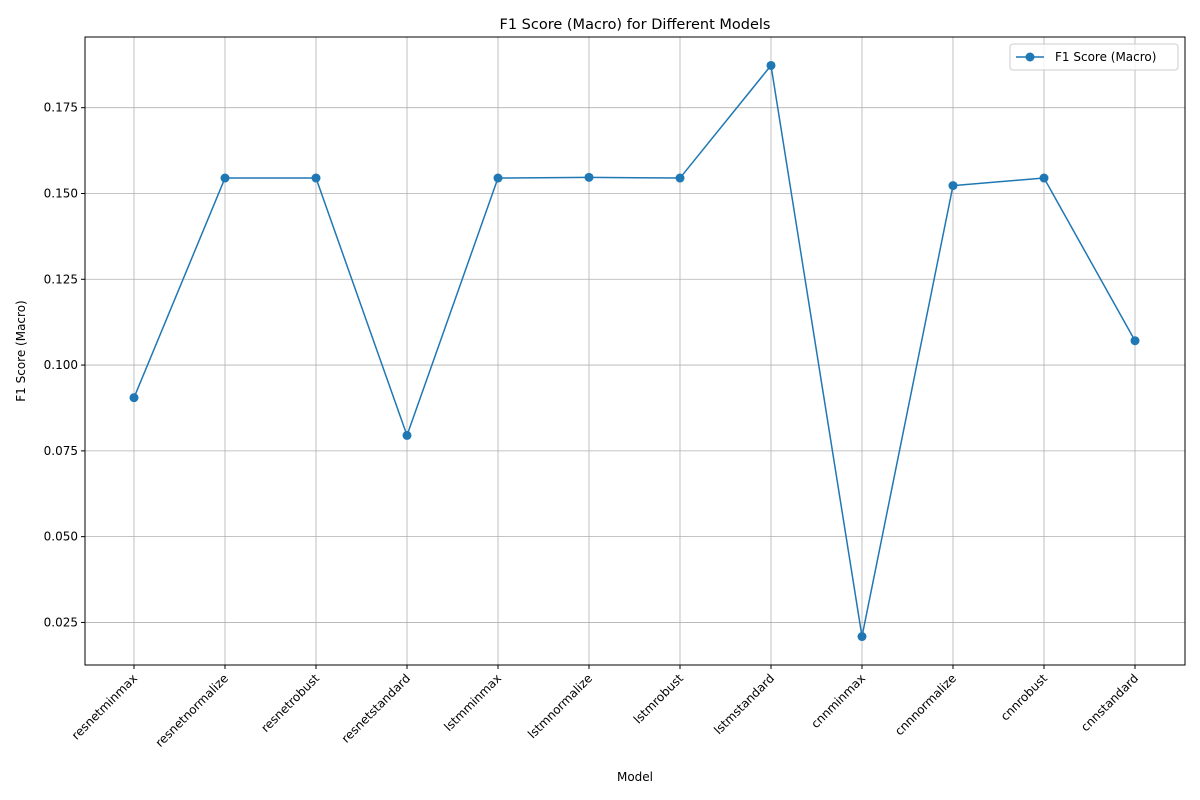 The width and height of the screenshot is (1200, 800). What do you see at coordinates (1105, 57) in the screenshot?
I see `legend-entry-label: F1 Score (Macro)` at bounding box center [1105, 57].